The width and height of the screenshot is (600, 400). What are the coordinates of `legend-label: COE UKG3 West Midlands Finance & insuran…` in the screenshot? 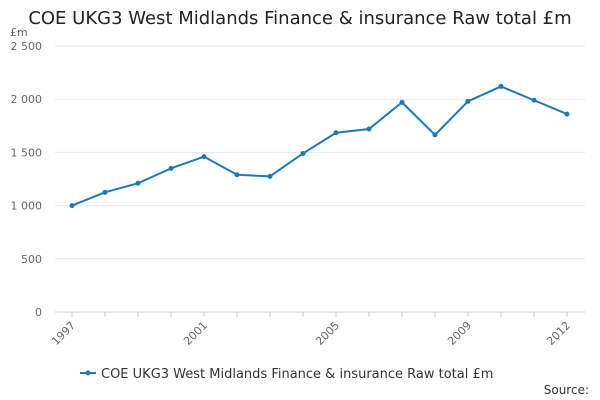 It's located at (297, 374).